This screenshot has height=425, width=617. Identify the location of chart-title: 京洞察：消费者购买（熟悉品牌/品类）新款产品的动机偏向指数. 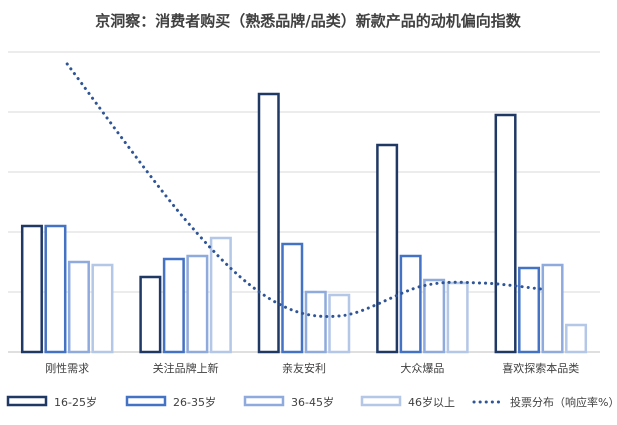
(308, 21).